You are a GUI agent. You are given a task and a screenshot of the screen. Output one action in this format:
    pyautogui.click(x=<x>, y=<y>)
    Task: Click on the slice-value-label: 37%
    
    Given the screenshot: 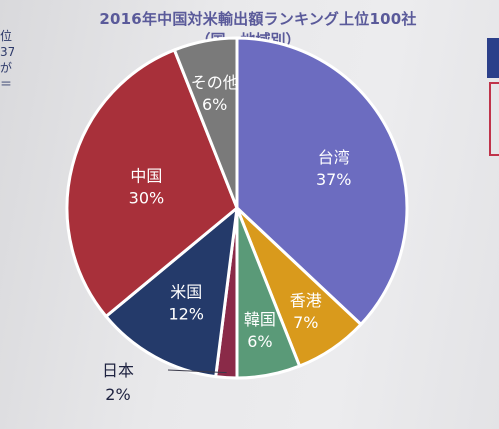 What is the action you would take?
    pyautogui.click(x=334, y=179)
    